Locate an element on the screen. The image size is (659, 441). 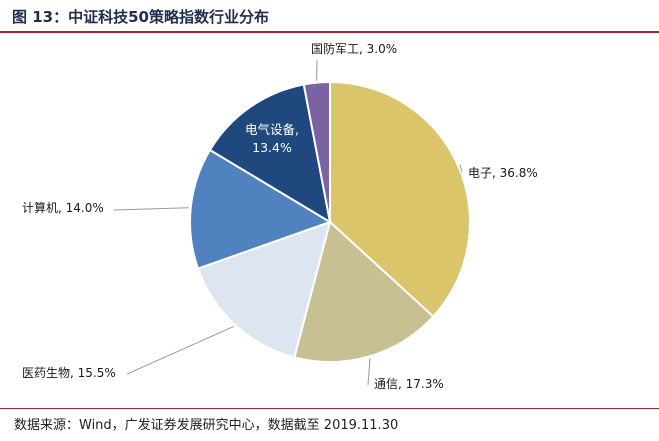
slice-label-4: 计算机, 14.0% is located at coordinates (63, 207).